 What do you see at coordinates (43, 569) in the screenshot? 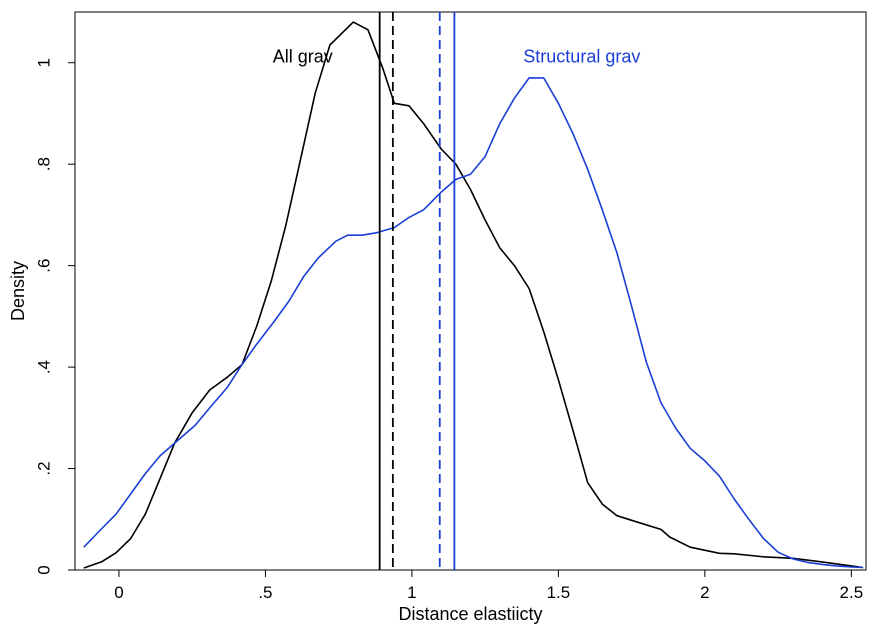
I see `y-tick-label: 0` at bounding box center [43, 569].